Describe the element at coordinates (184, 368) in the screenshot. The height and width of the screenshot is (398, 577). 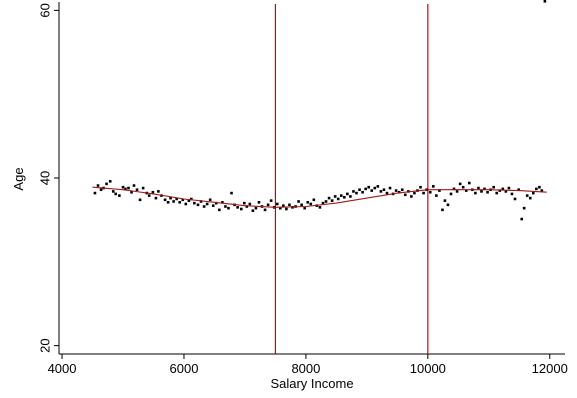
I see `x-tick-label: 6000` at that location.